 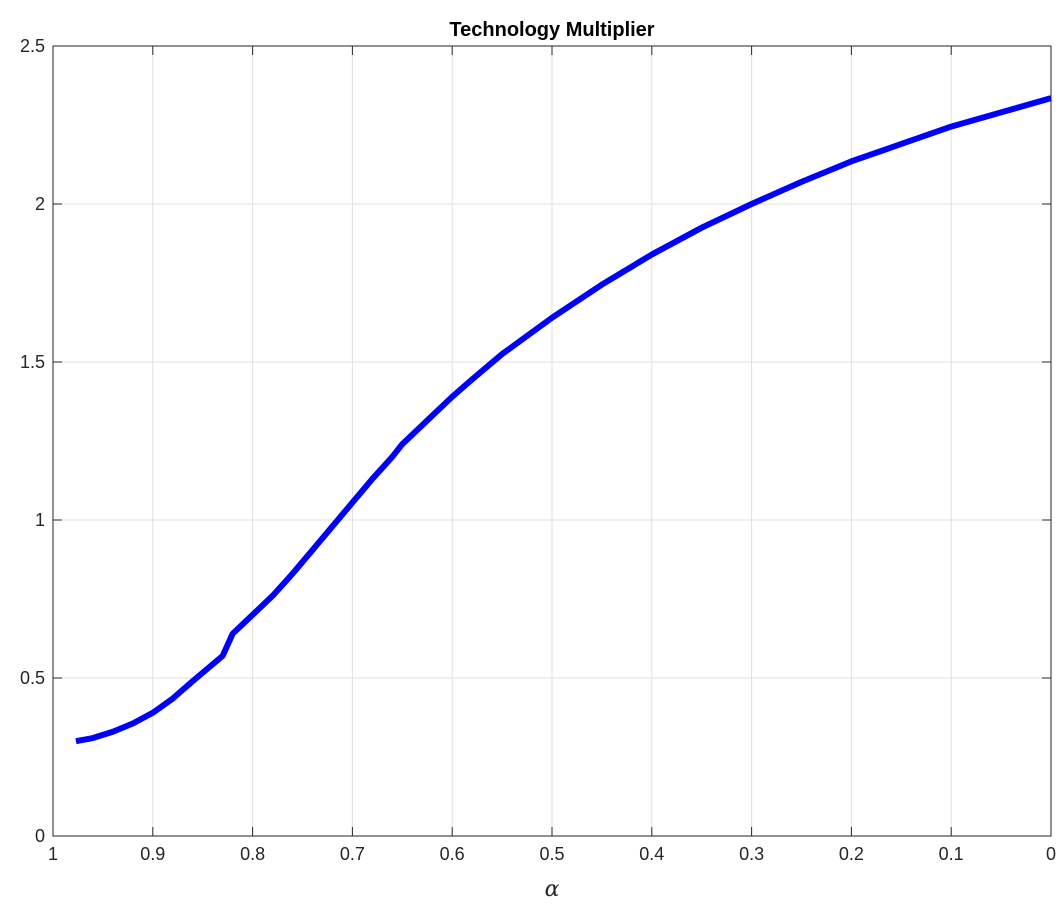 What do you see at coordinates (40, 836) in the screenshot?
I see `y-tick-label-0: 0` at bounding box center [40, 836].